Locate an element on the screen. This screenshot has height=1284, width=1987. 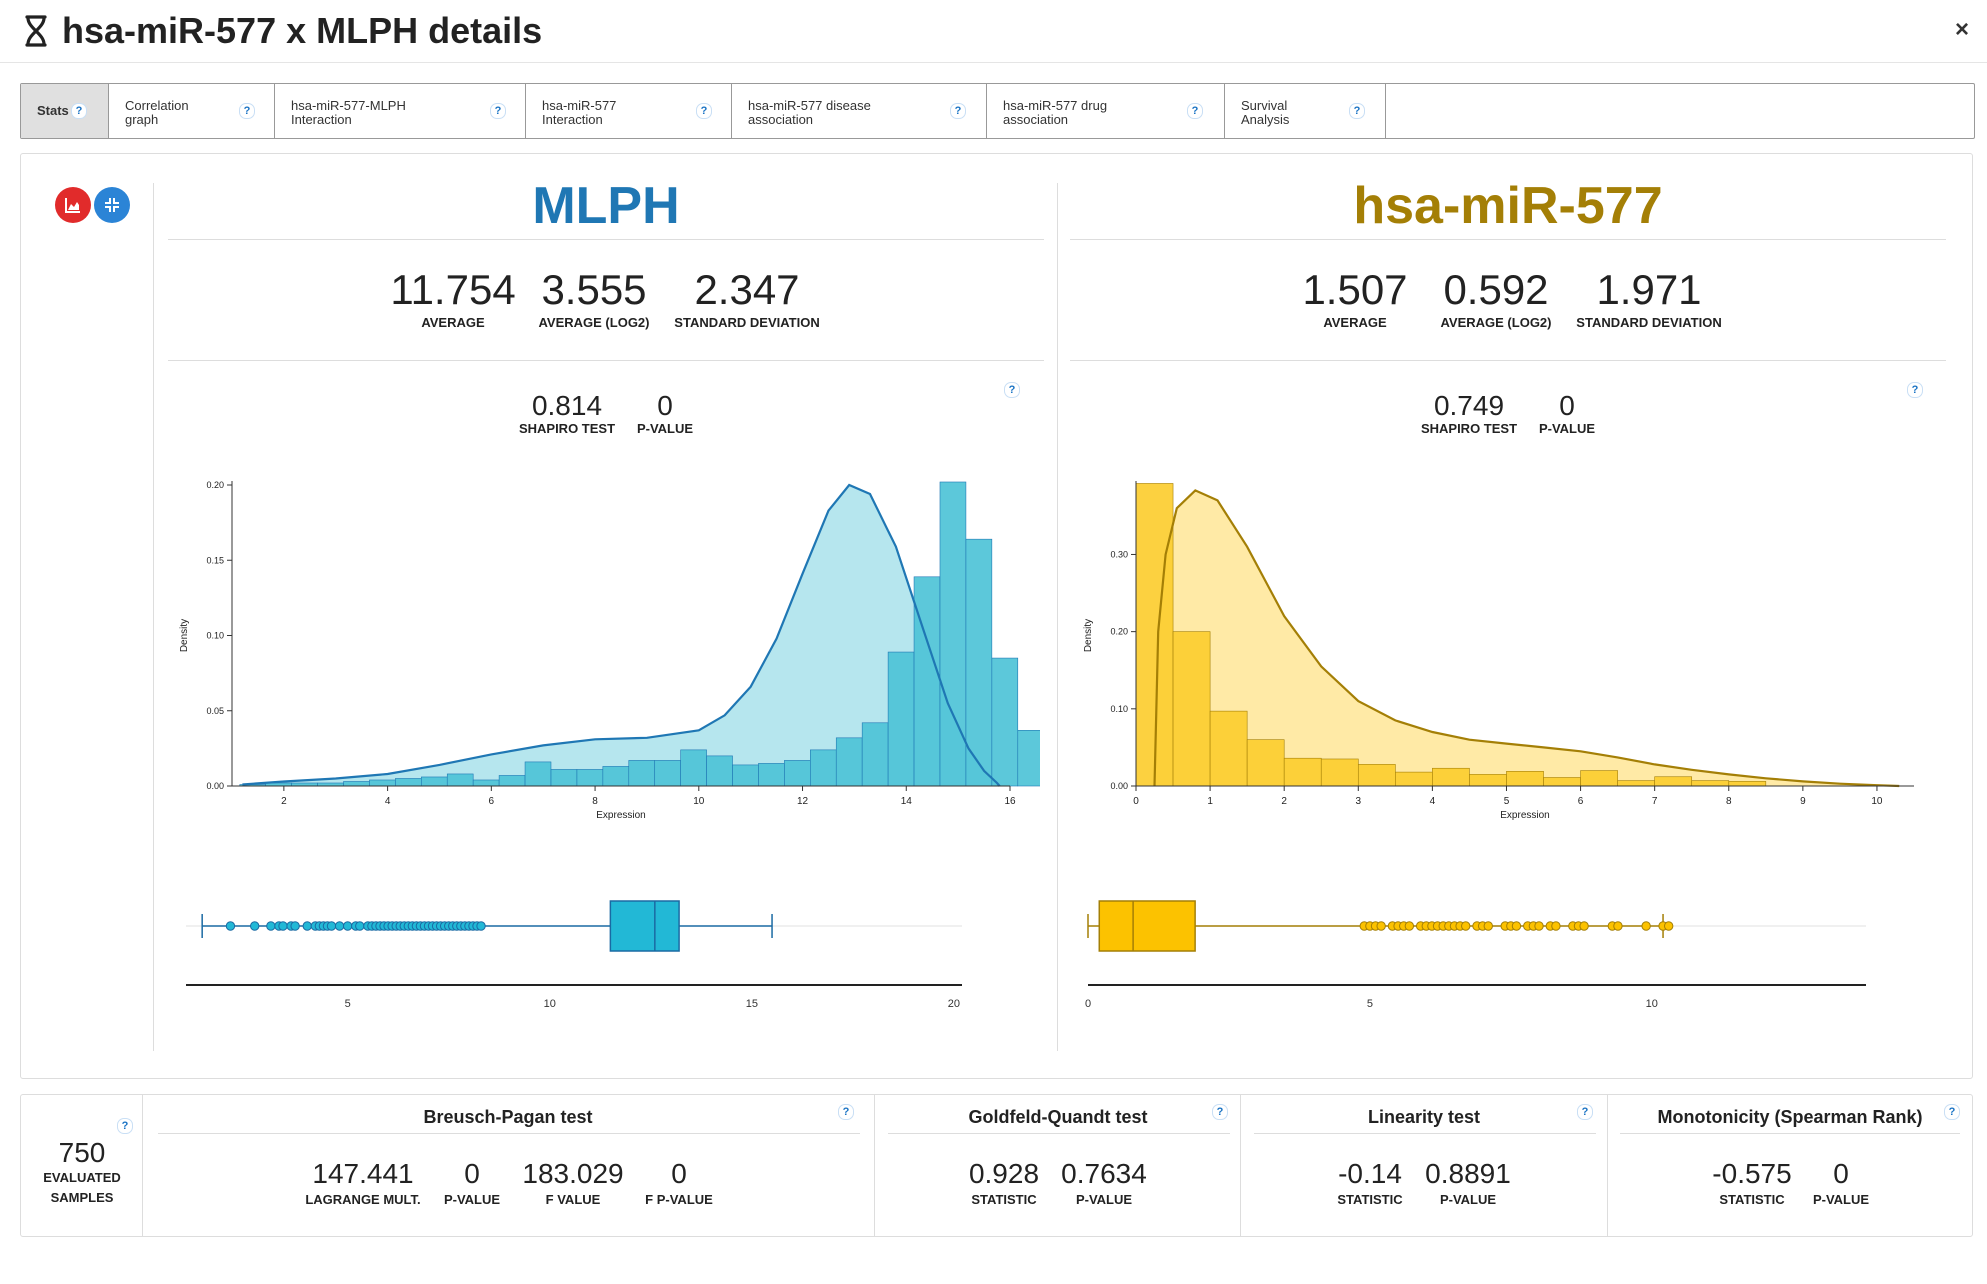
lagrange-value: 147.441 is located at coordinates (363, 1173).